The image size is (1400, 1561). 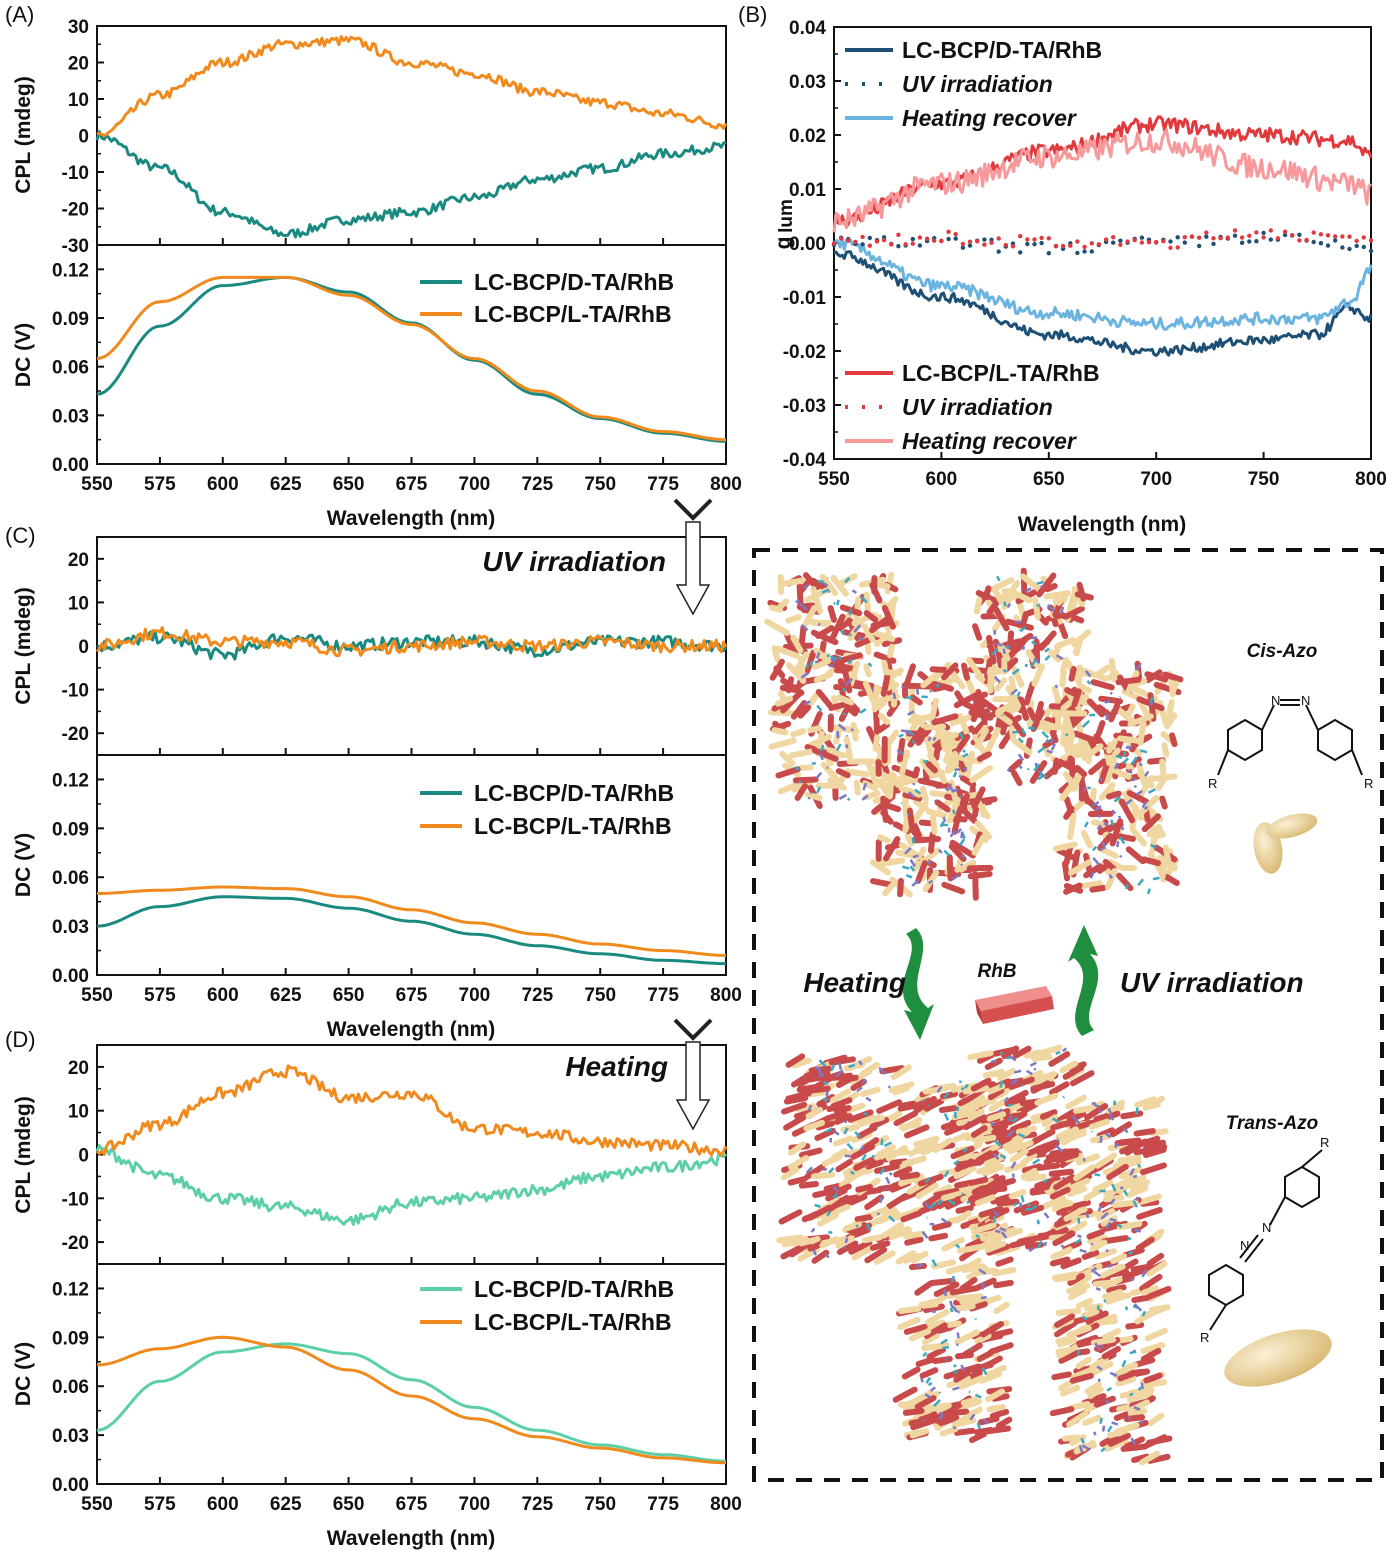 What do you see at coordinates (223, 995) in the screenshot?
I see `panel-c-dc-xtick-label: 600` at bounding box center [223, 995].